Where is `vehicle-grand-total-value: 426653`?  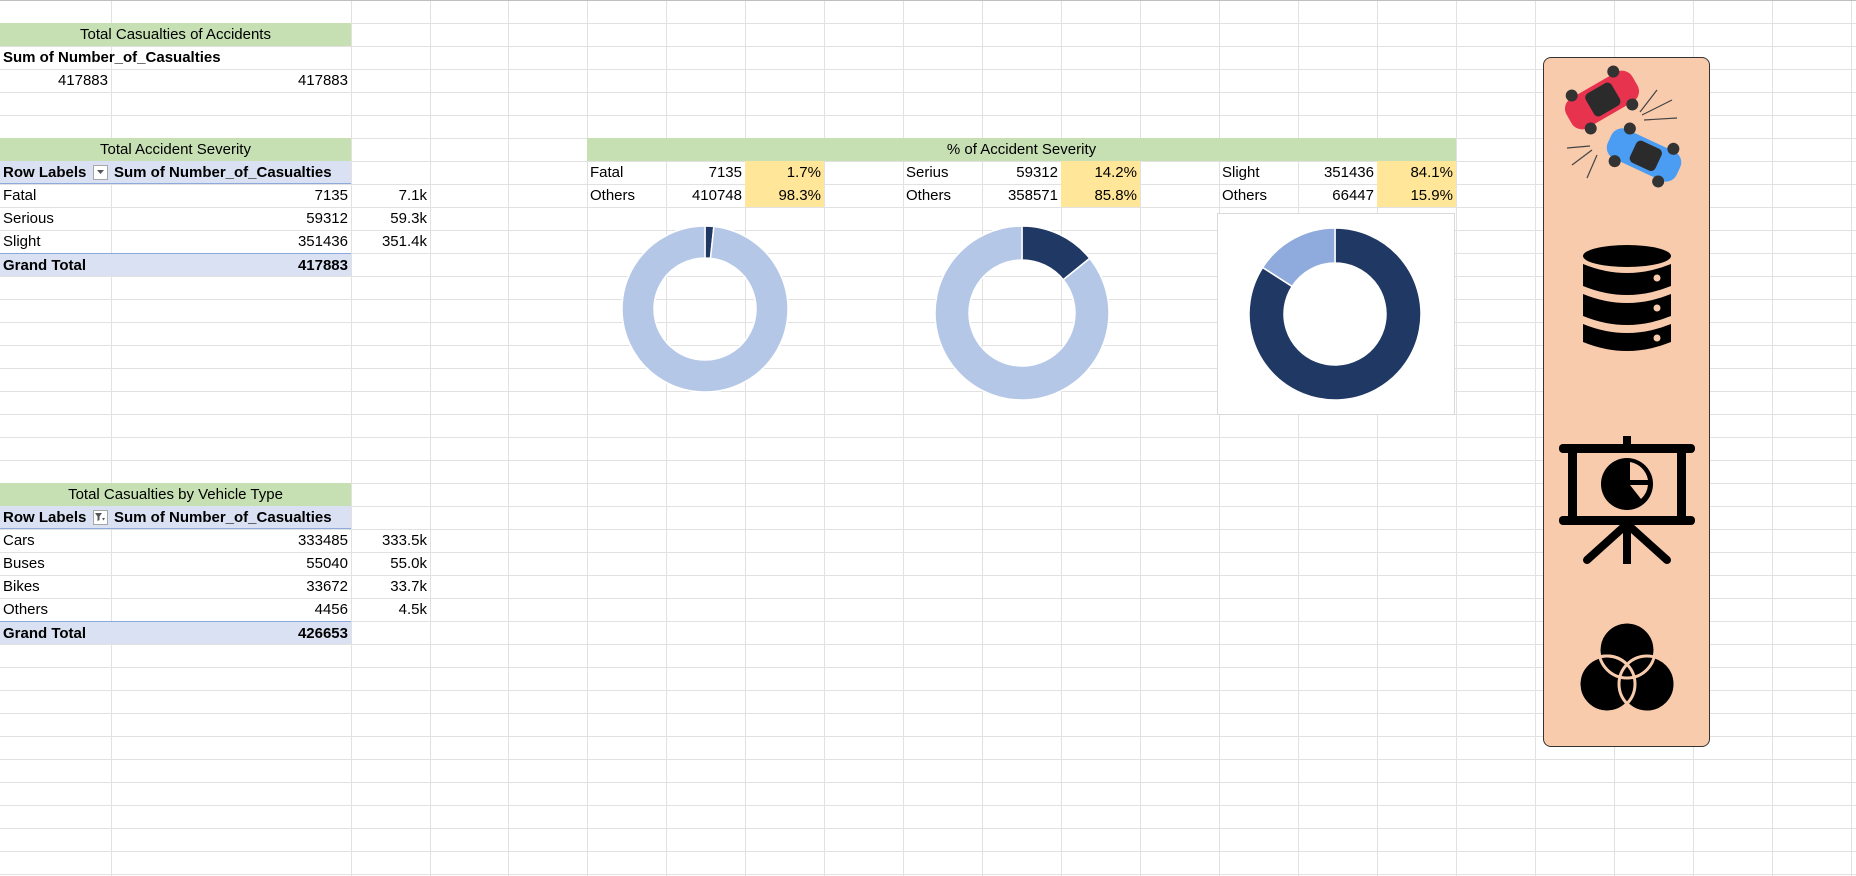 vehicle-grand-total-value: 426653 is located at coordinates (231, 632).